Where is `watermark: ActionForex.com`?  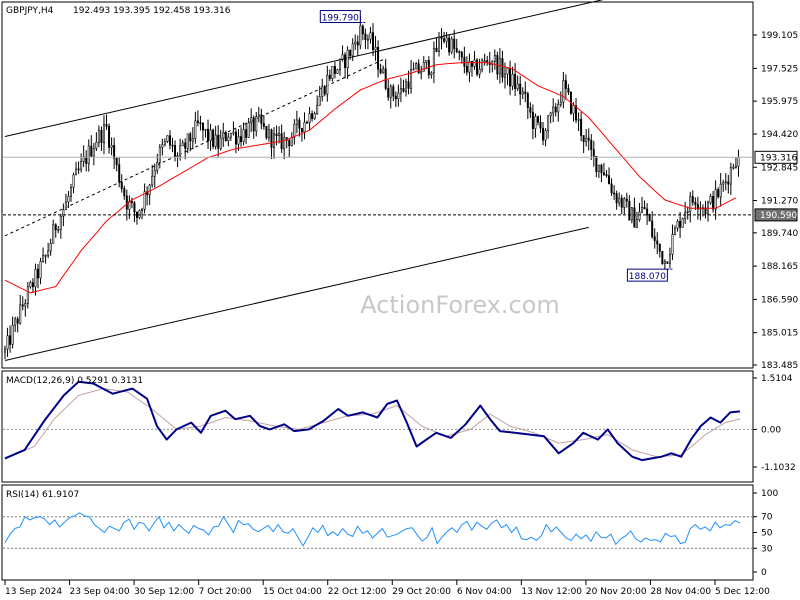 watermark: ActionForex.com is located at coordinates (460, 305).